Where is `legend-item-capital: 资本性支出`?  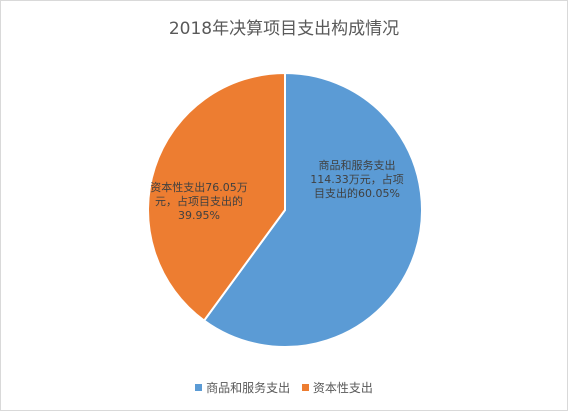 legend-item-capital: 资本性支出 is located at coordinates (337, 387).